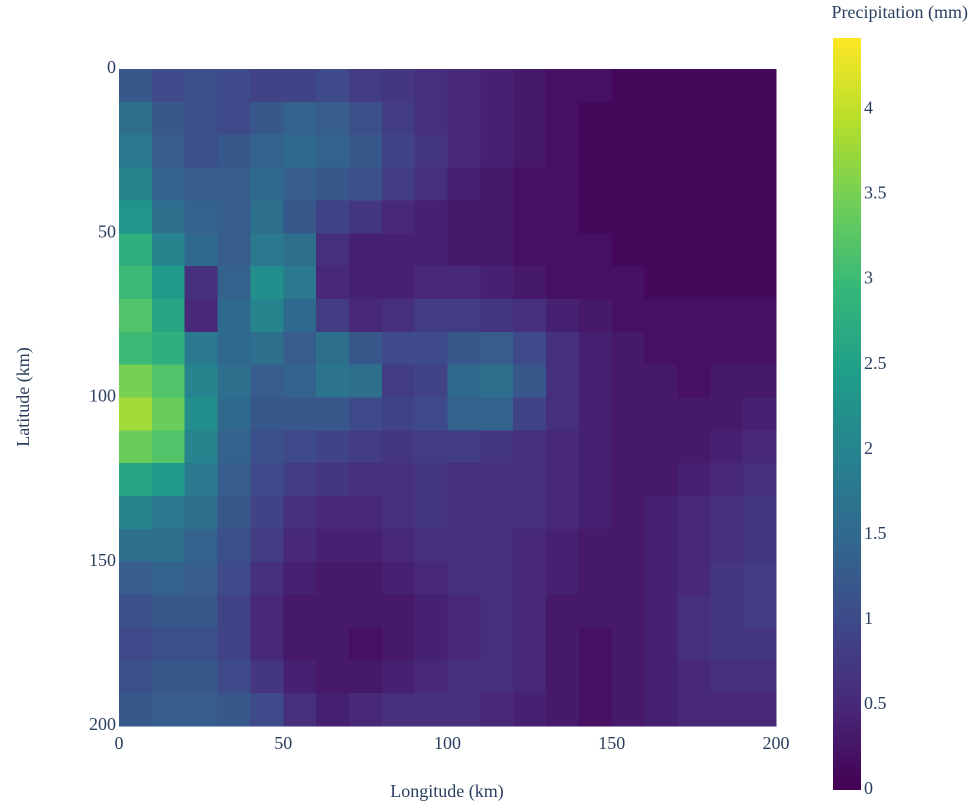 The height and width of the screenshot is (806, 971). What do you see at coordinates (446, 791) in the screenshot?
I see `x-axis-title: Longitude (km)` at bounding box center [446, 791].